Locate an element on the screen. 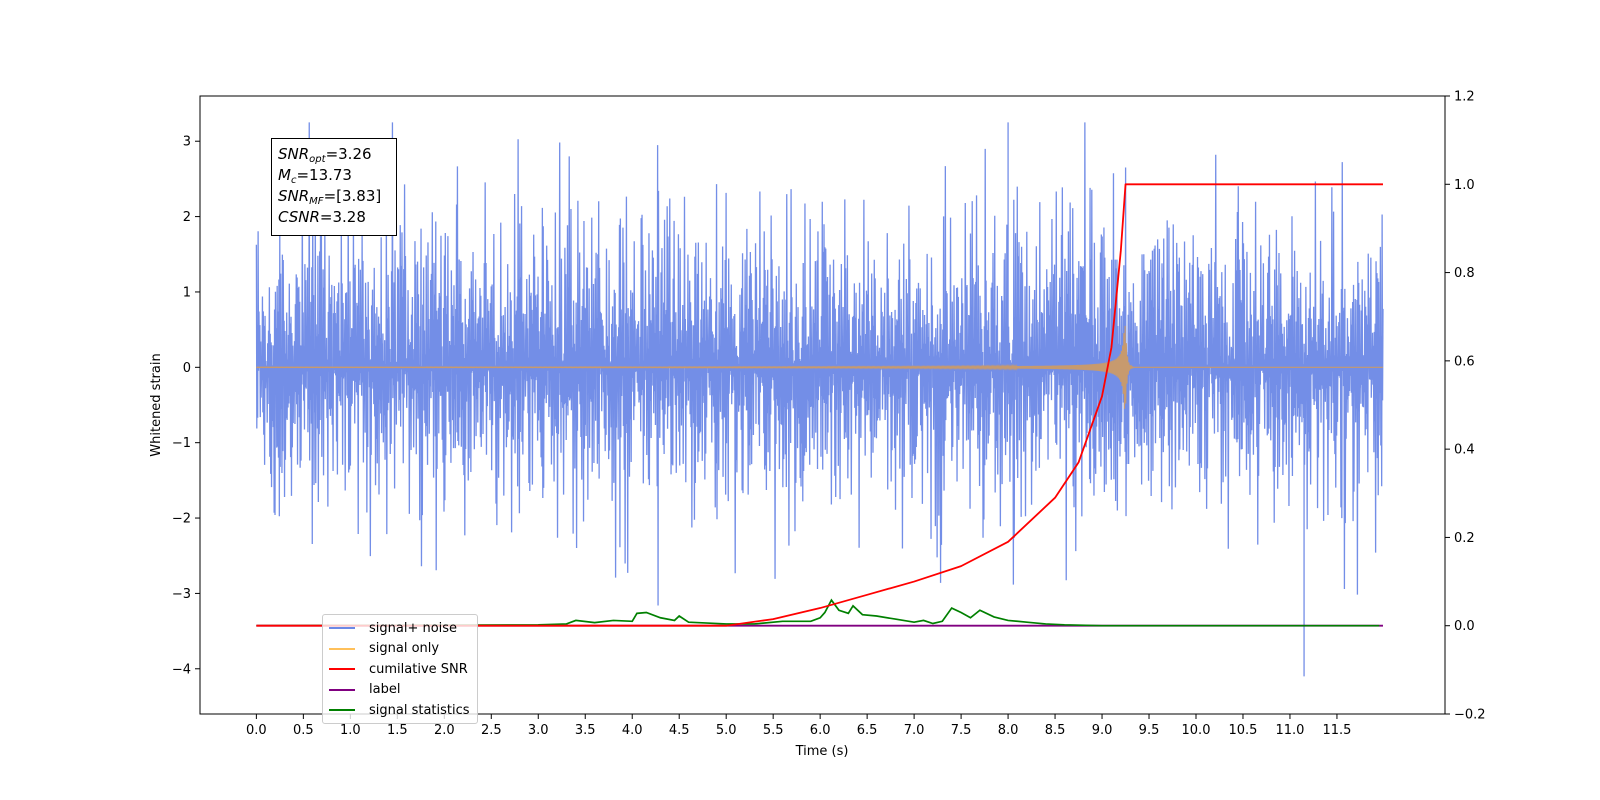 This screenshot has width=1600, height=800. x-tick-label: 10.5 is located at coordinates (1243, 730).